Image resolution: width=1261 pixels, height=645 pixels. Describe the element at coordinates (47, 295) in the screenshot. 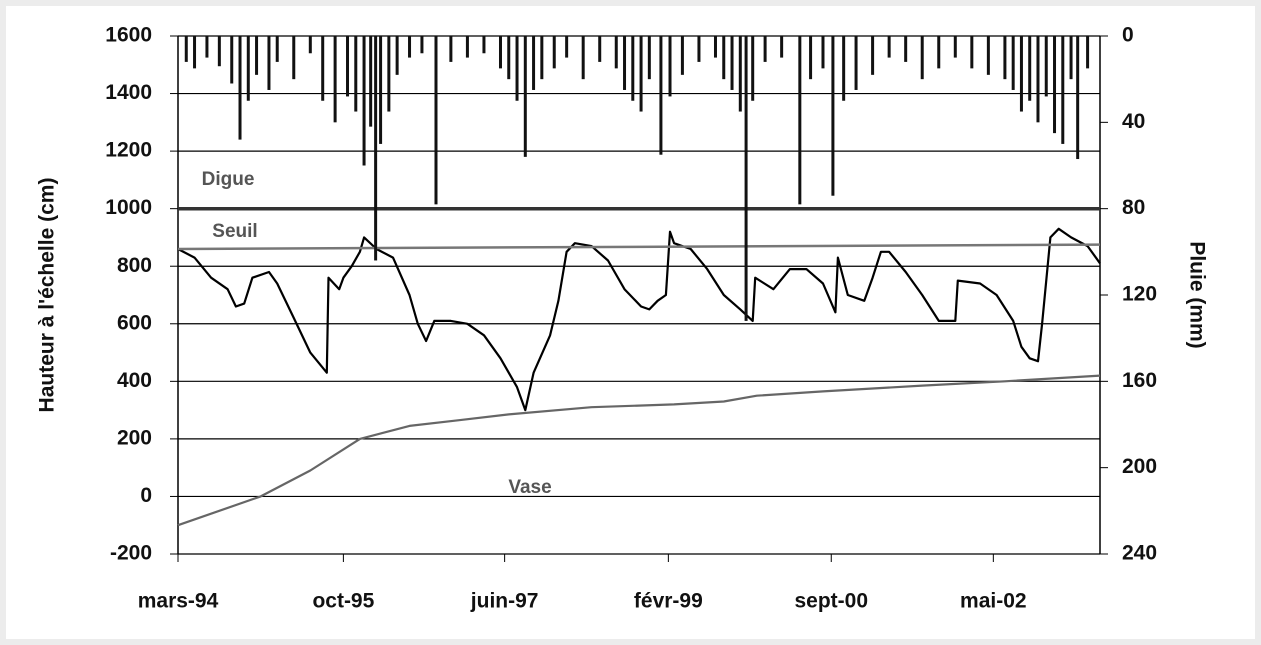

I see `y-axis-title: Hauteur à l'échelle (cm)` at that location.